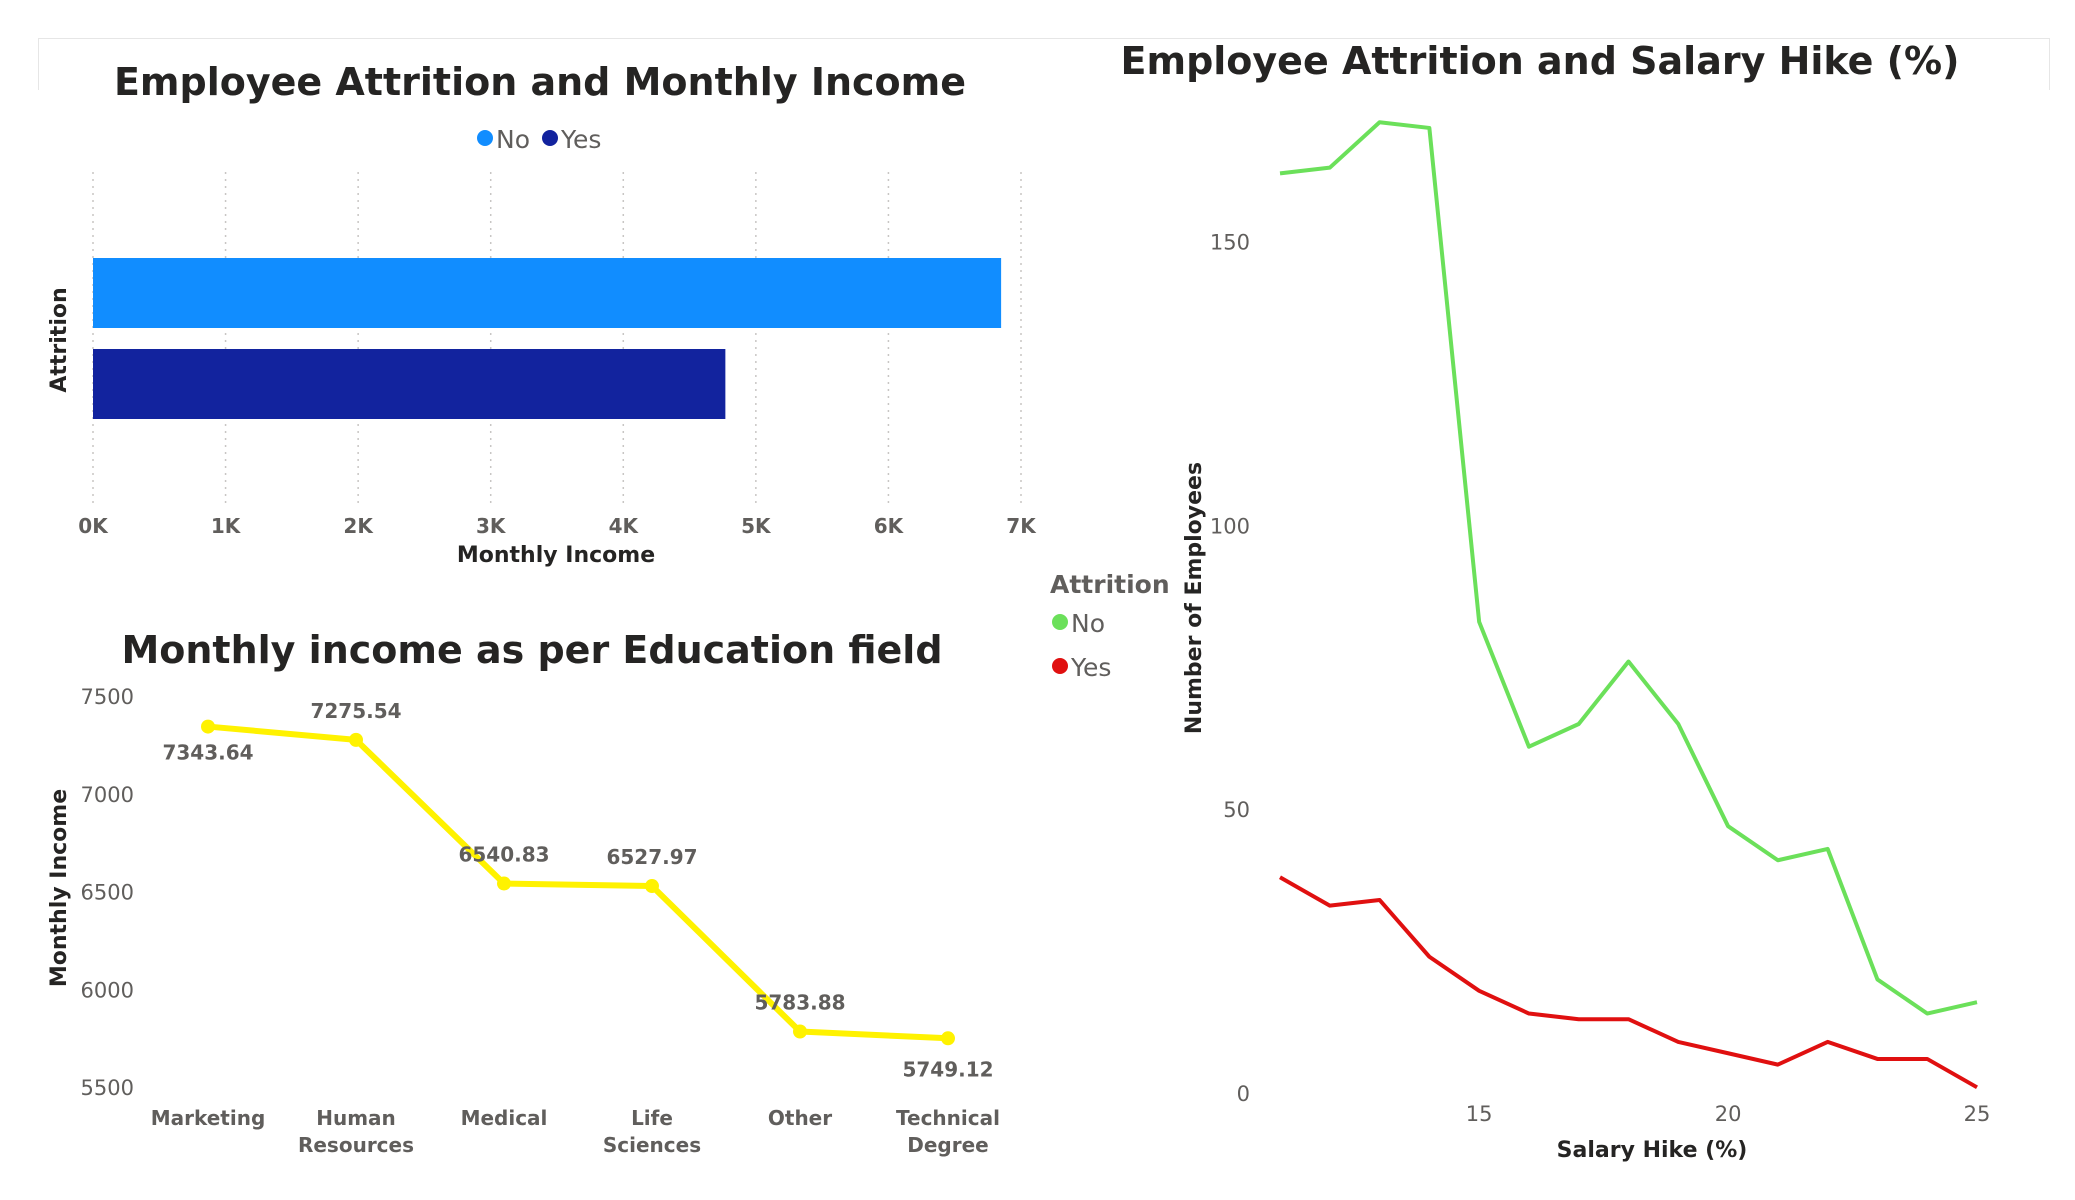 The height and width of the screenshot is (1200, 2075). What do you see at coordinates (948, 1118) in the screenshot?
I see `education-x-tick-label: Technical` at bounding box center [948, 1118].